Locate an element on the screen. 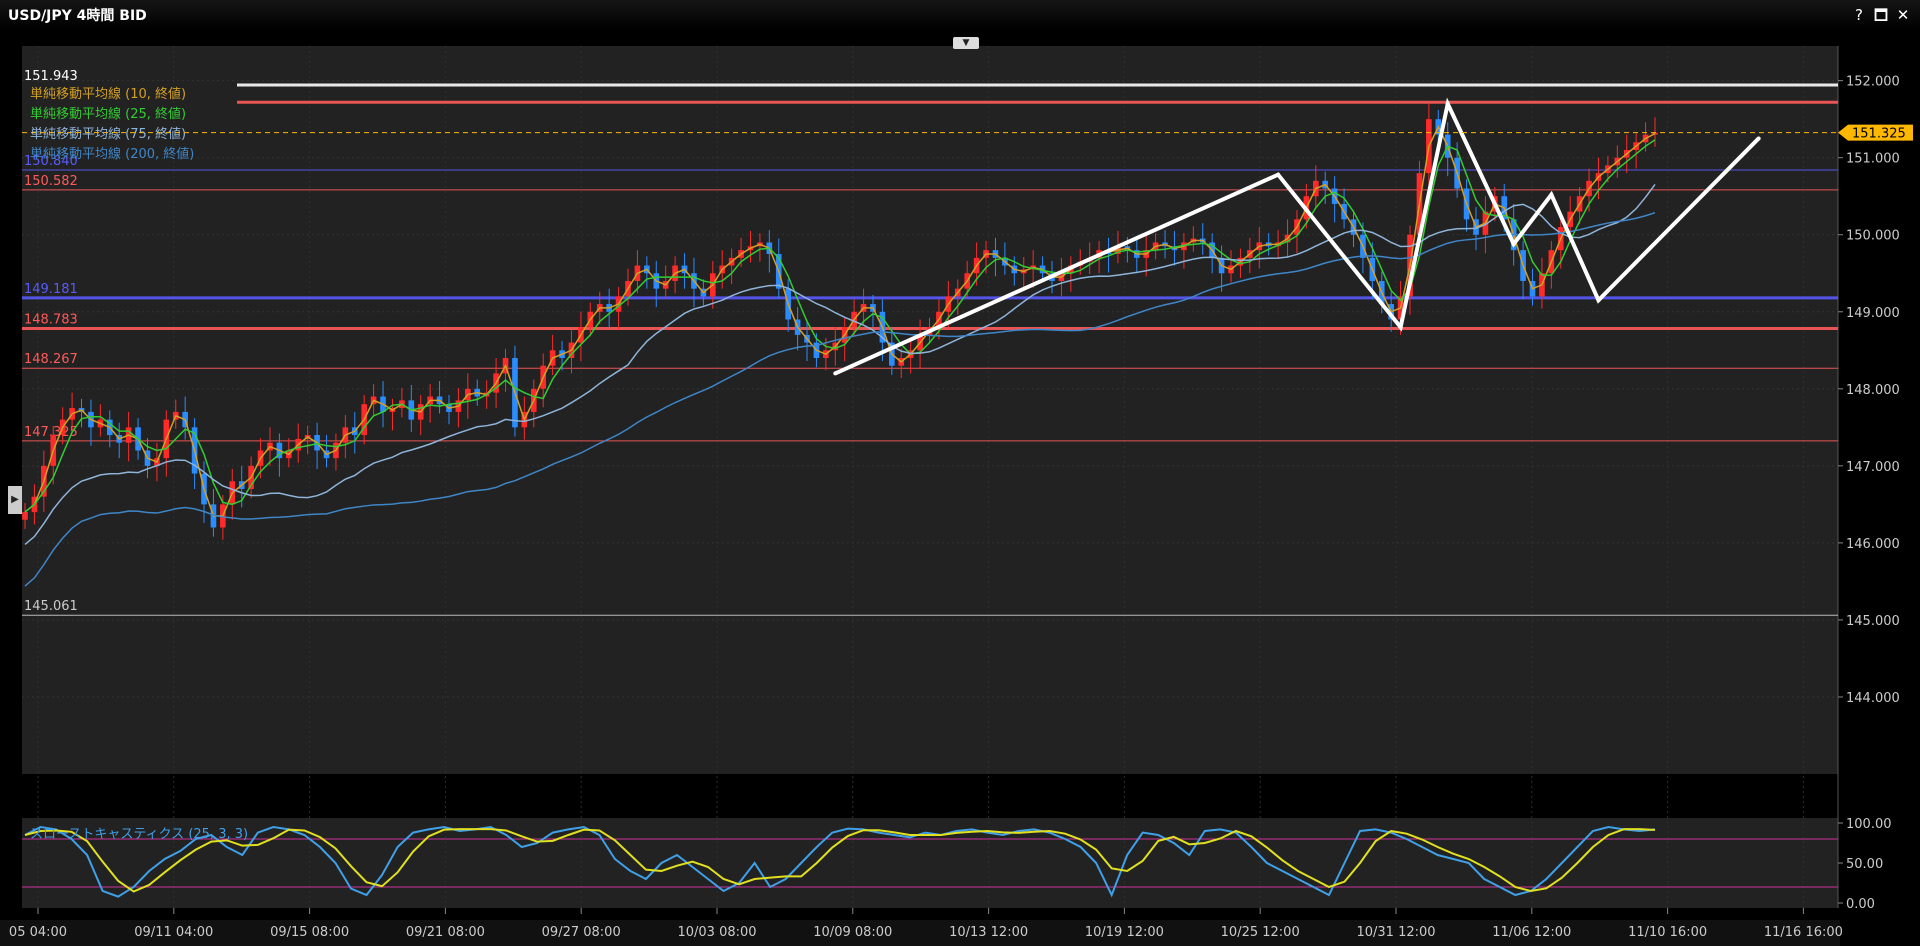 This screenshot has height=946, width=1920. x-tick-label: 11/10 16:00 is located at coordinates (1667, 932).